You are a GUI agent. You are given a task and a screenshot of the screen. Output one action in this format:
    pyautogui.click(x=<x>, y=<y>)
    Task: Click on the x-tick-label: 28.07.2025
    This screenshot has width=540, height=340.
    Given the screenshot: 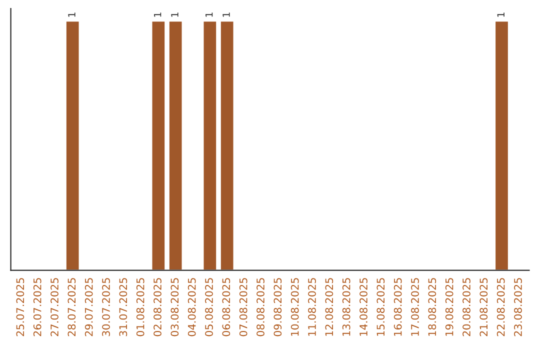 What is the action you would take?
    pyautogui.click(x=72, y=307)
    